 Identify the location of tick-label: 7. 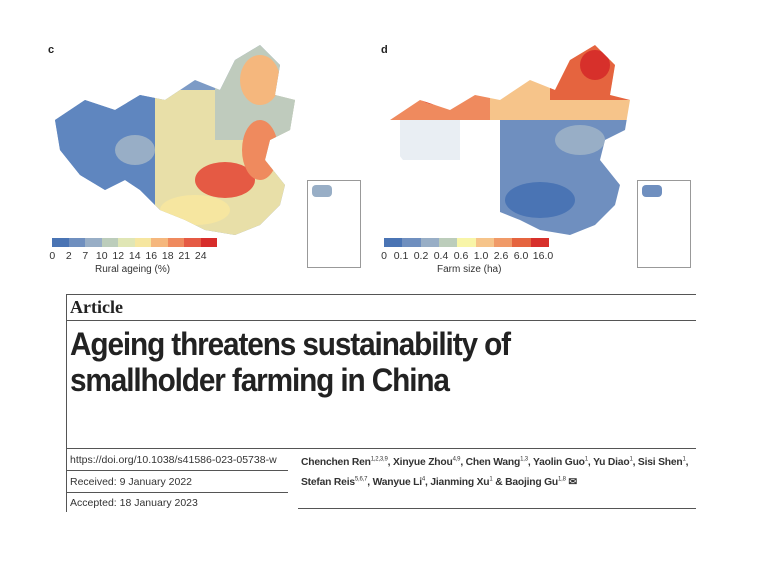
(85, 256).